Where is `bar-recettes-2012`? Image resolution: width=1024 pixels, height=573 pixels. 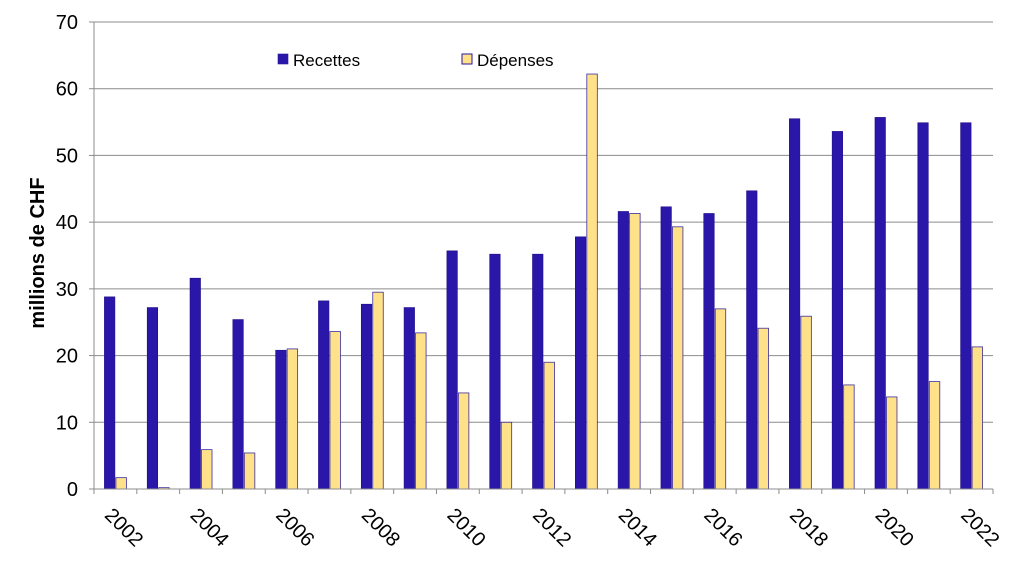
bar-recettes-2012 is located at coordinates (538, 371).